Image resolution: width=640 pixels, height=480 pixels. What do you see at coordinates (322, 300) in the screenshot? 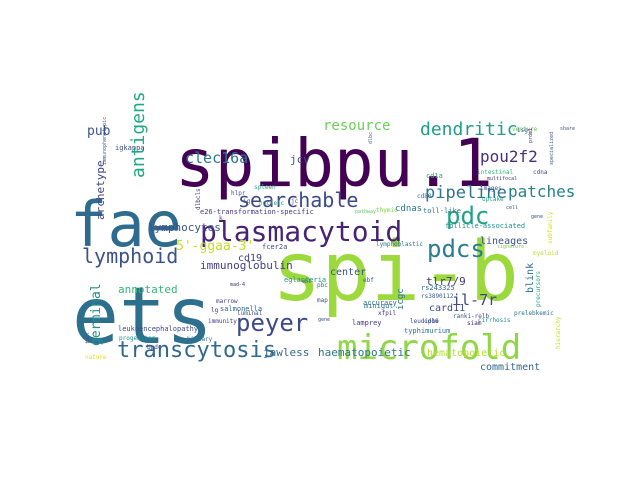
I see `cloud-word: map` at bounding box center [322, 300].